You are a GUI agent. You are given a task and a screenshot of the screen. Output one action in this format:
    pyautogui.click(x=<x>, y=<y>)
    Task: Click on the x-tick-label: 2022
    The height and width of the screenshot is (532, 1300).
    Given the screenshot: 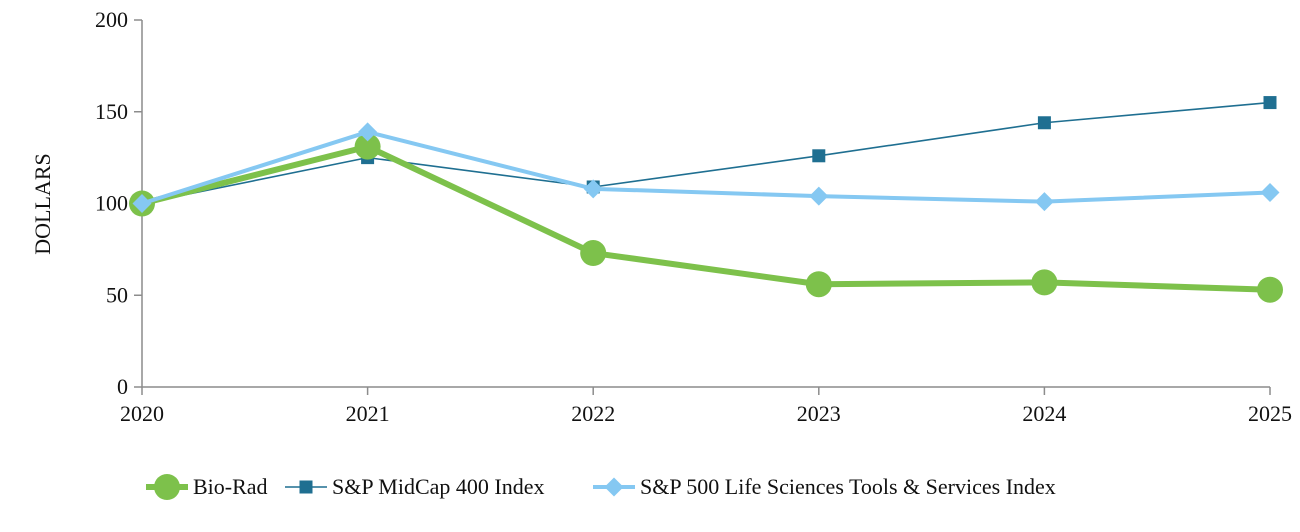 What is the action you would take?
    pyautogui.click(x=593, y=413)
    